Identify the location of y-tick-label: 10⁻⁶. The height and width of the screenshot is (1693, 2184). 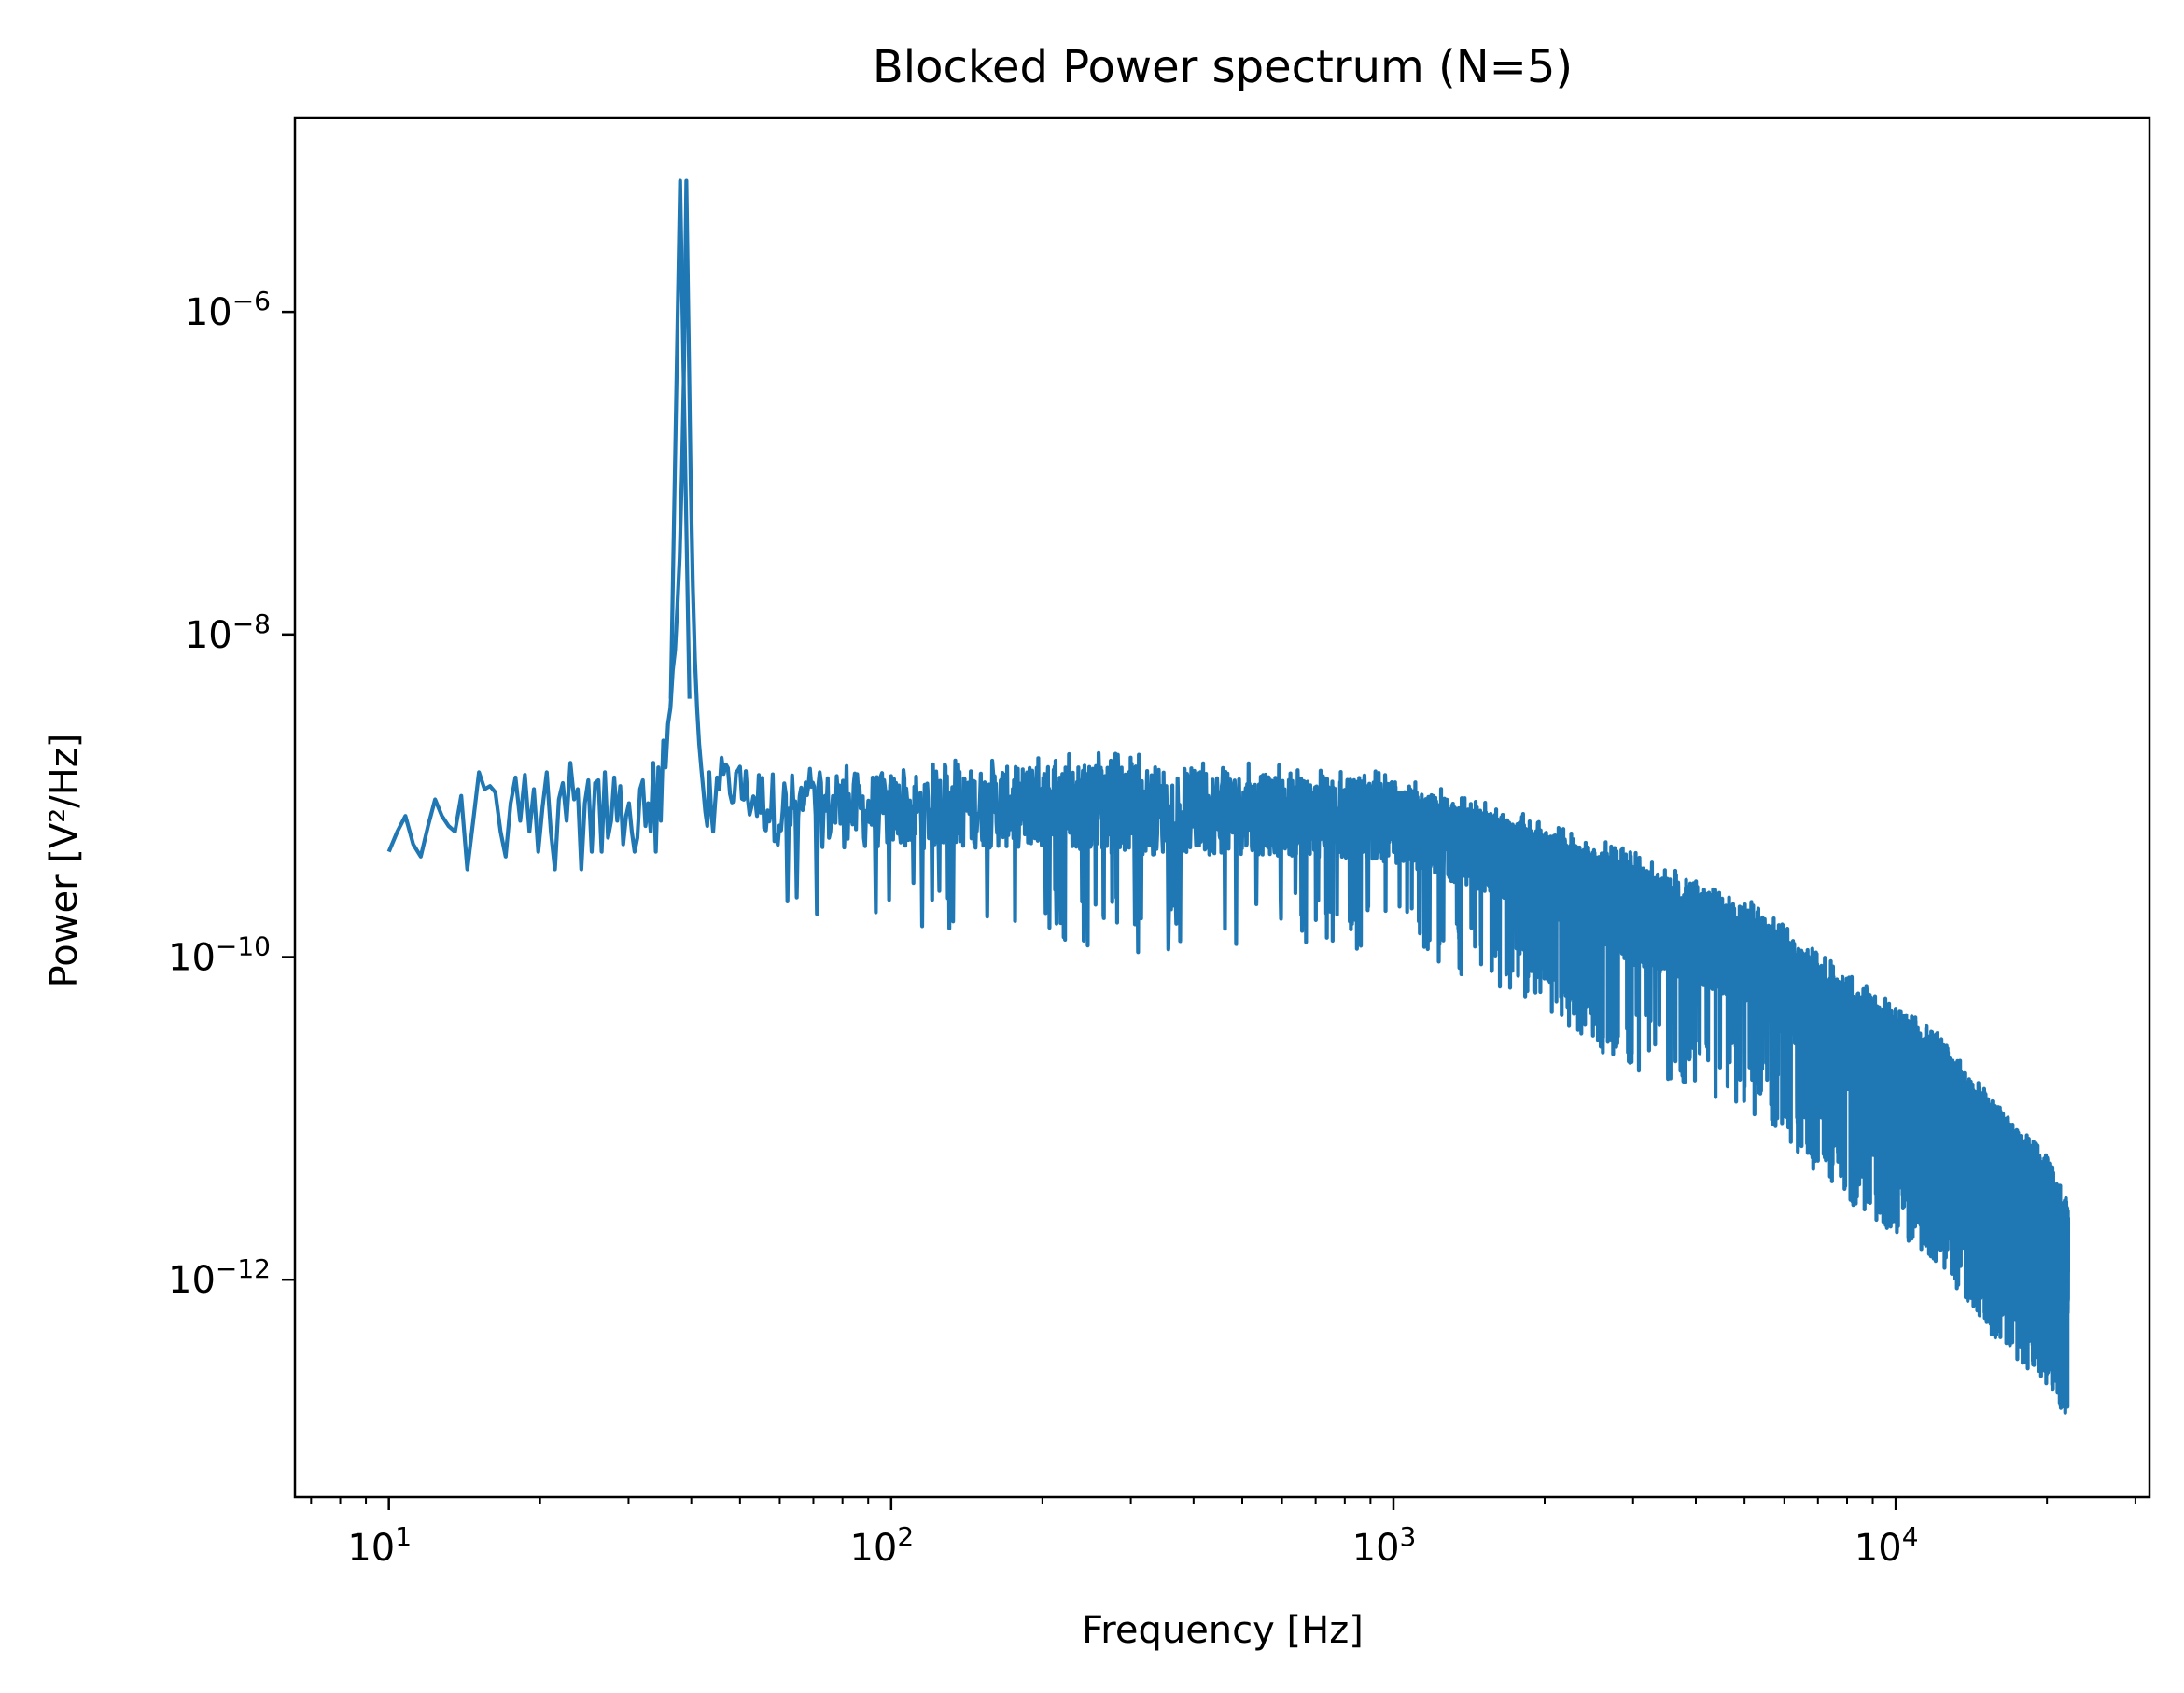
(228, 310).